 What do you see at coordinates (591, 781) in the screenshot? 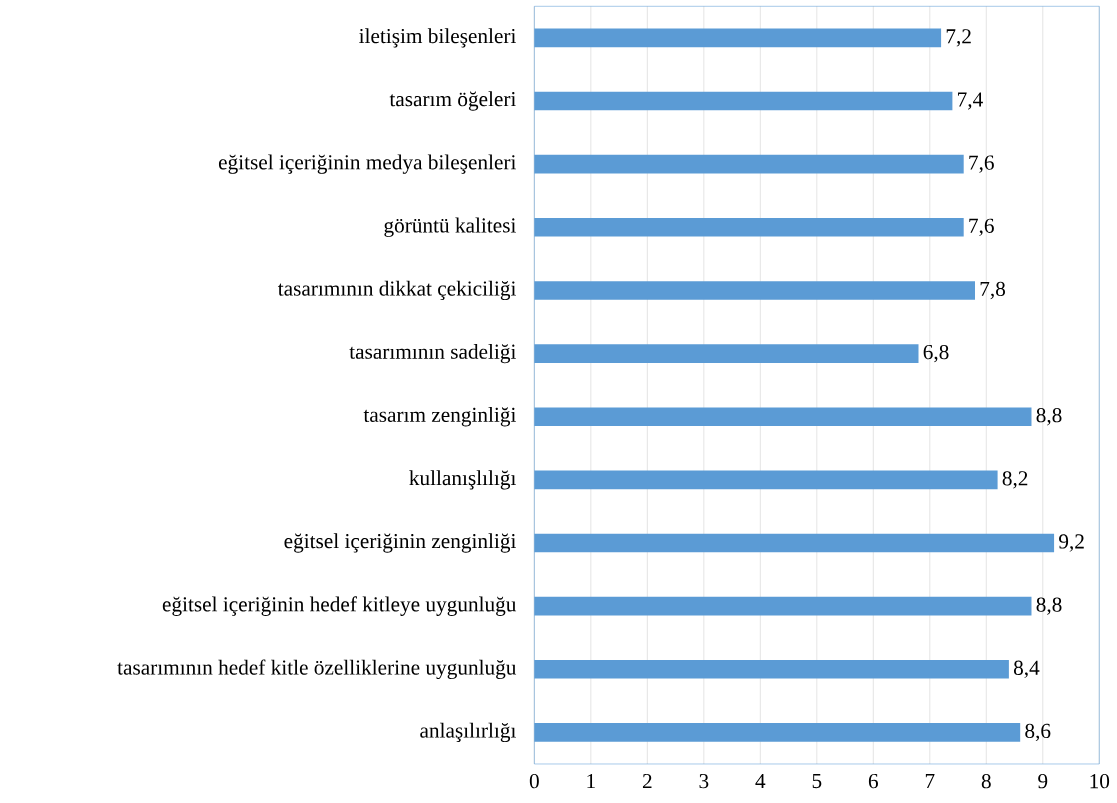
I see `x-tick-label: 1` at bounding box center [591, 781].